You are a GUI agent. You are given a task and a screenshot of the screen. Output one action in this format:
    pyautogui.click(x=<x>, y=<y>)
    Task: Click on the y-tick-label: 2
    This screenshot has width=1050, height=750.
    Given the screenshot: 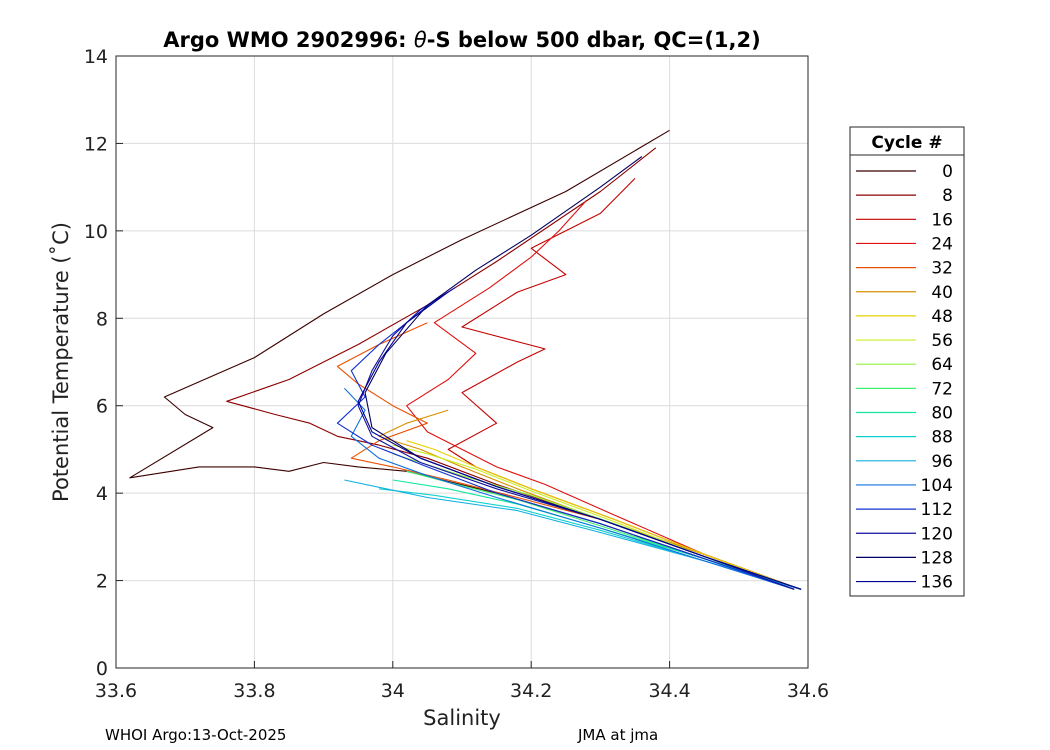 What is the action you would take?
    pyautogui.click(x=102, y=582)
    